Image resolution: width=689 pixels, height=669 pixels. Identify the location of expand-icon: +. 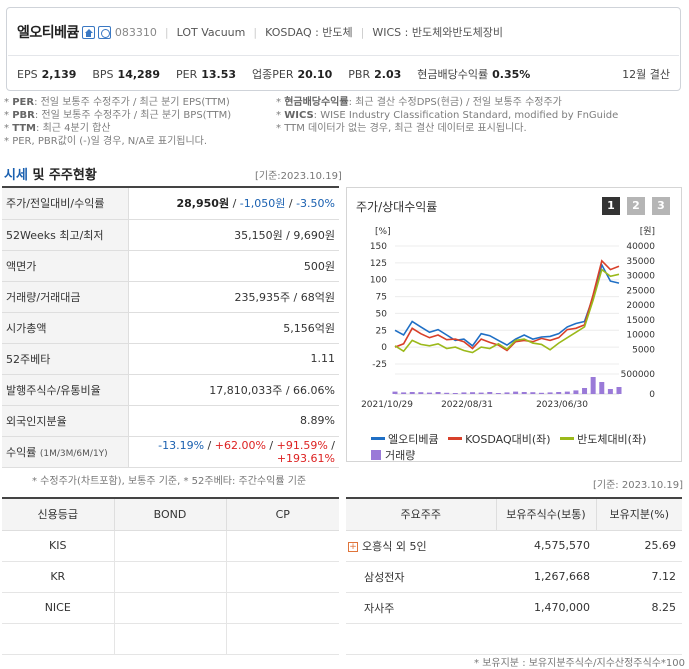
(353, 546).